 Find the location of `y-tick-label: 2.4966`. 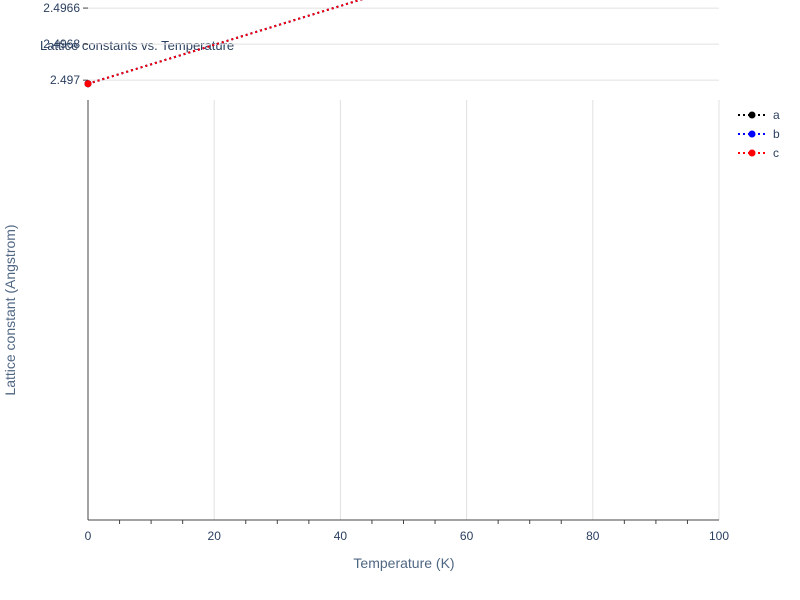

y-tick-label: 2.4966 is located at coordinates (61, 8).